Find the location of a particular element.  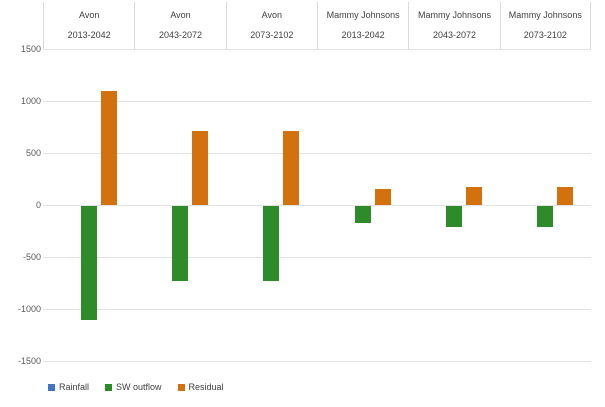

category-header: Mammy Johnsons 2043-2072 is located at coordinates (453, 25).